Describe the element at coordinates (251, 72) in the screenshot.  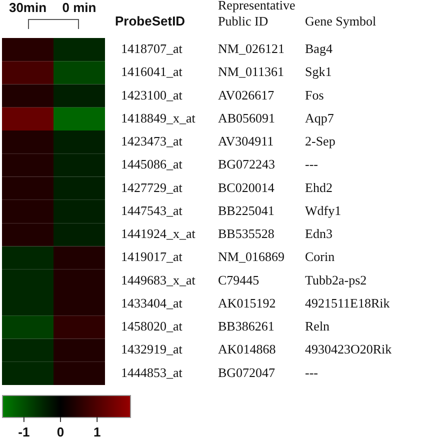
I see `y2-tick-label: NM_011361` at that location.